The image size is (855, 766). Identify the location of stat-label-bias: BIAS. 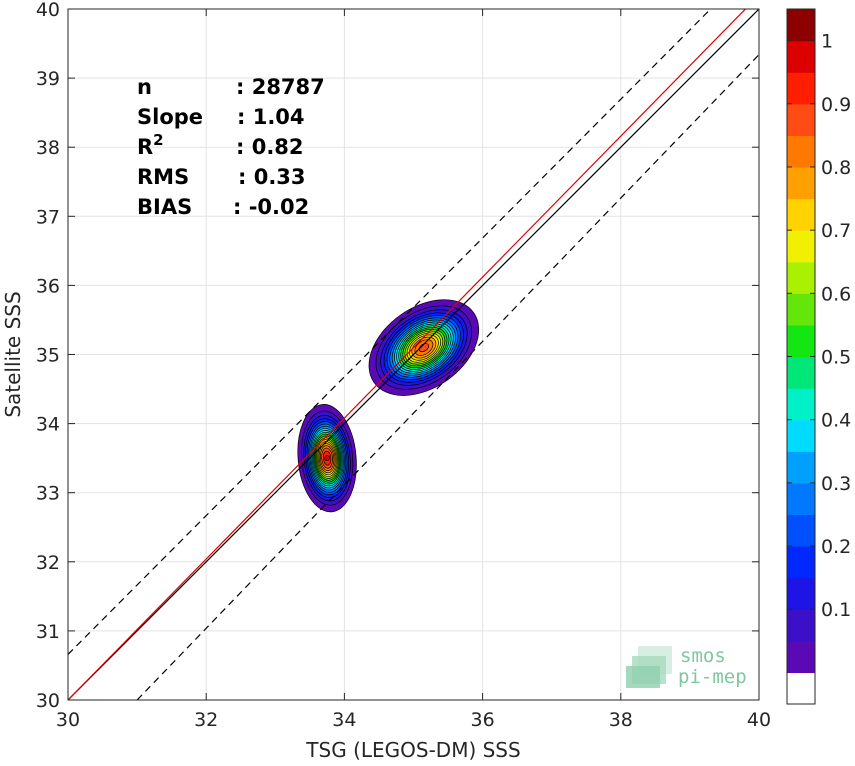
(164, 207).